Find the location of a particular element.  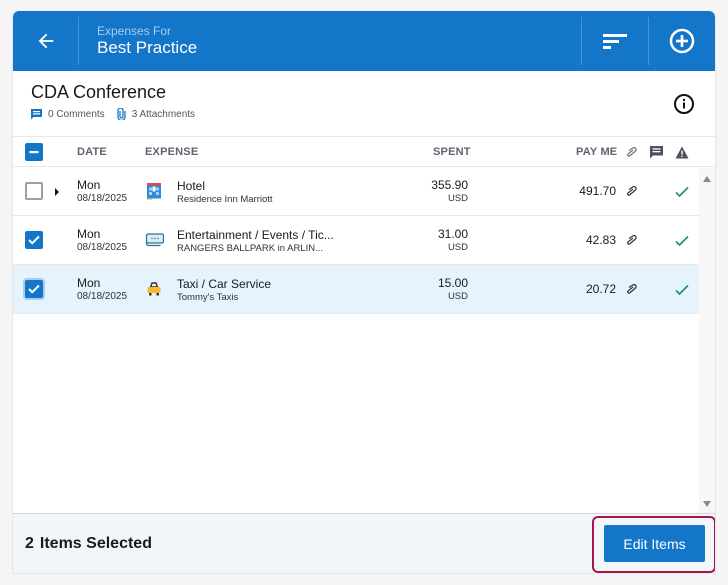

column-header-spent: SPENT is located at coordinates (452, 152).